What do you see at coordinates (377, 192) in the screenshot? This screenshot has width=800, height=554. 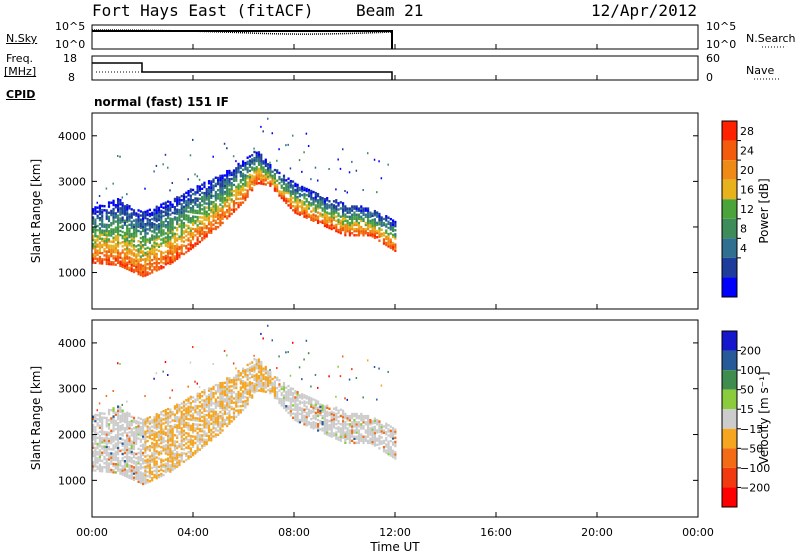 I see `power-speckle` at bounding box center [377, 192].